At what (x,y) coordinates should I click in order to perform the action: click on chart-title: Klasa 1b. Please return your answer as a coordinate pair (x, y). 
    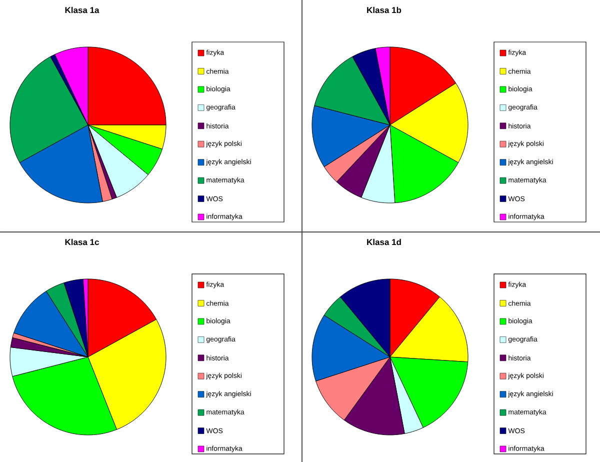
    Looking at the image, I should click on (384, 10).